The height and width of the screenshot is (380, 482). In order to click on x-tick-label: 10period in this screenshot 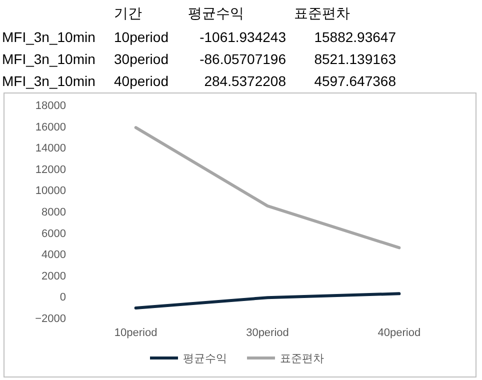, I will do `click(136, 333)`.